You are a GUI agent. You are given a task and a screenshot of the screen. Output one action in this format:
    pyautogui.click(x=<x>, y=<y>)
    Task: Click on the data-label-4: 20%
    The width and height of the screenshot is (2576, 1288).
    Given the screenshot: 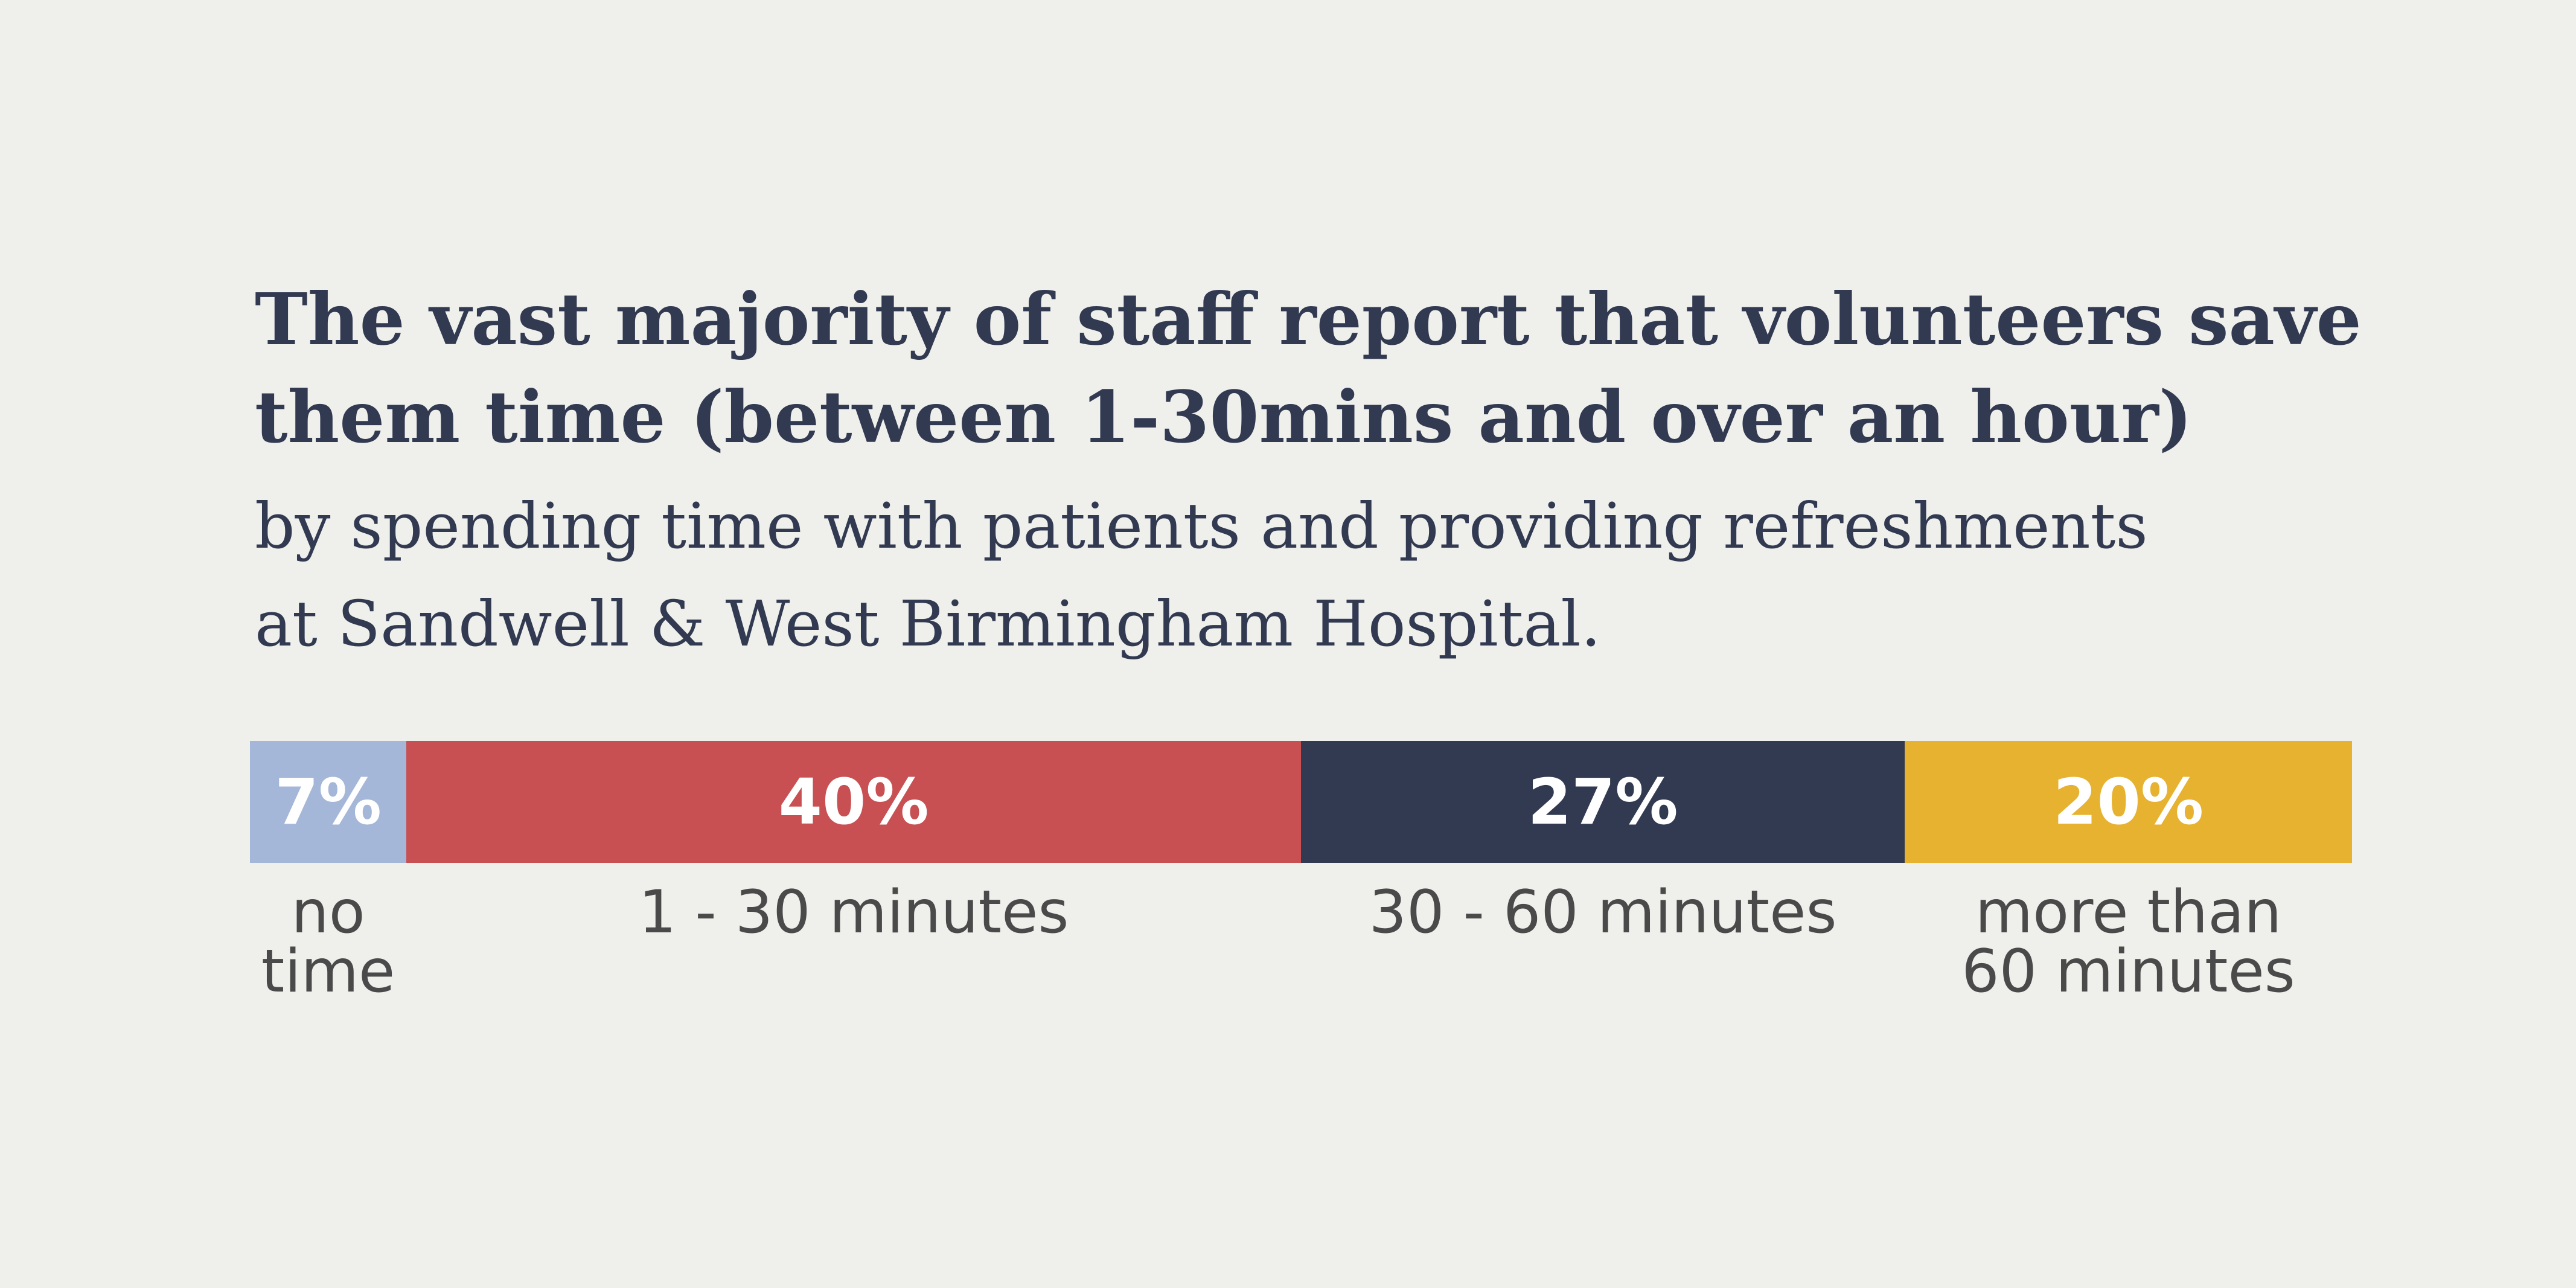 What is the action you would take?
    pyautogui.click(x=2128, y=802)
    